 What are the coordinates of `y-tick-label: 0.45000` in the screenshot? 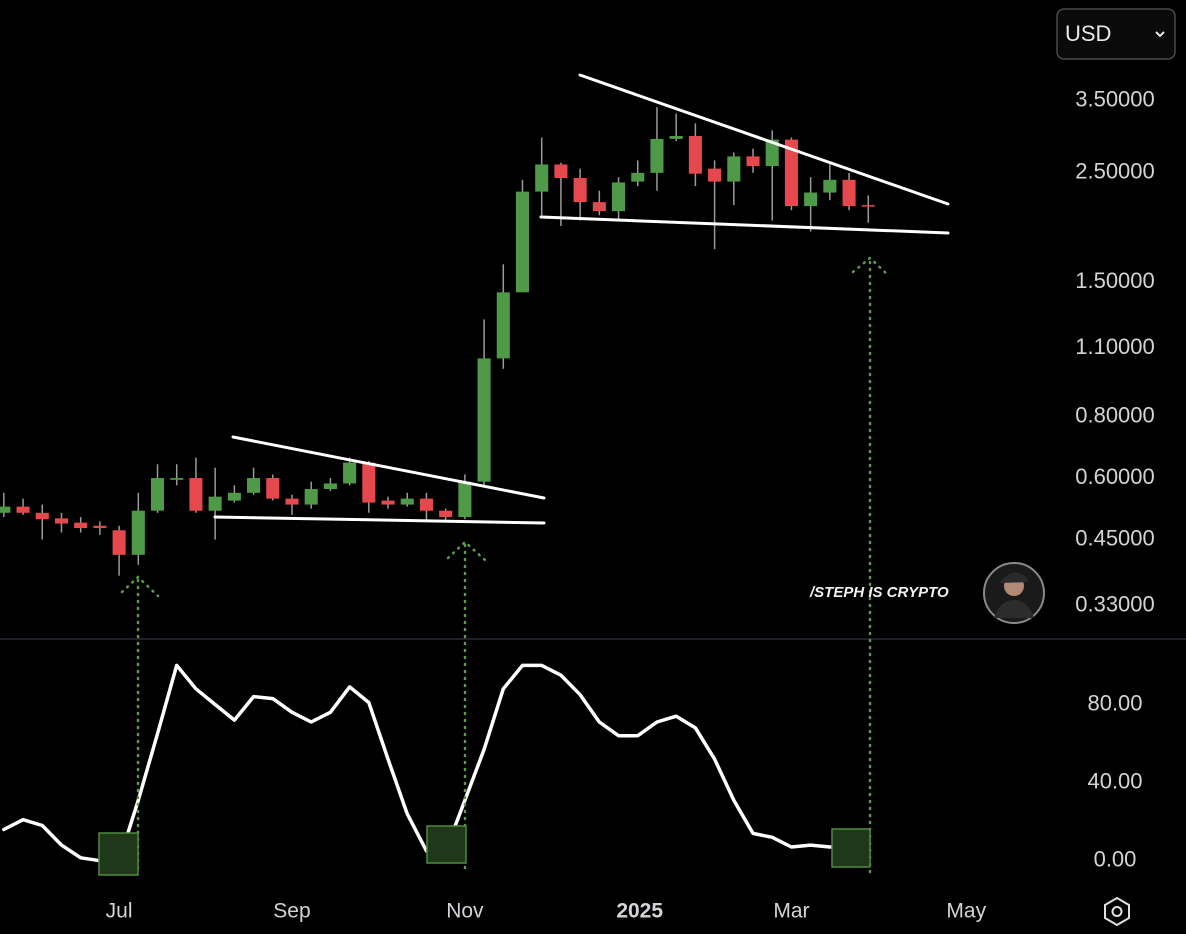 It's located at (1115, 537).